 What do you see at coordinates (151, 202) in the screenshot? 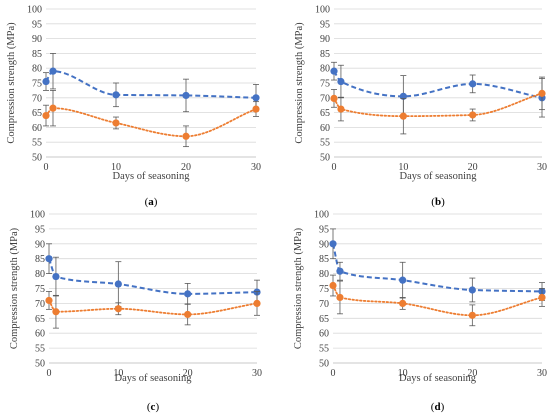
I see `panel-label: (a)` at bounding box center [151, 202].